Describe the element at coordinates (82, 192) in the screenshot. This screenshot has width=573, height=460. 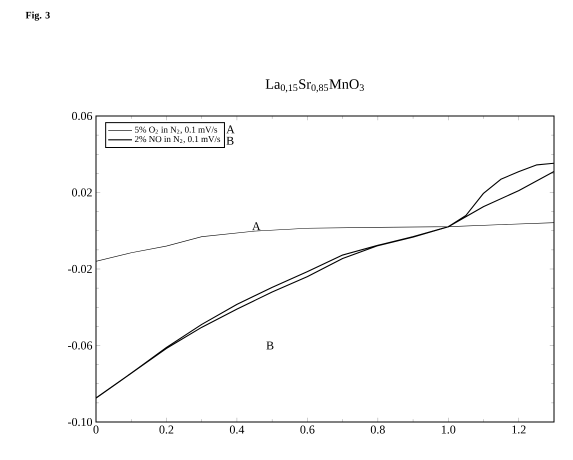
I see `y-tick-label: 0.02` at that location.